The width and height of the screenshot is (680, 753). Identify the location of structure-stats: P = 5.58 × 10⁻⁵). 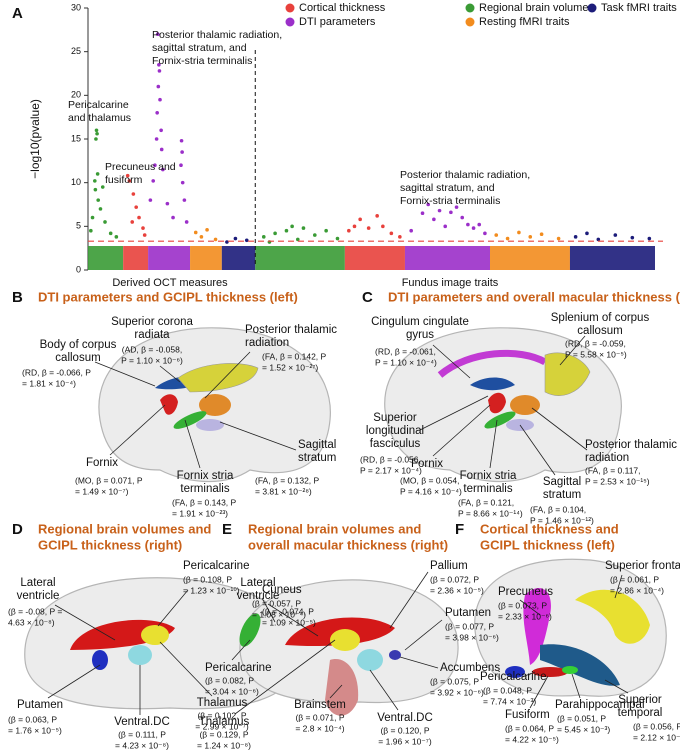
(596, 354).